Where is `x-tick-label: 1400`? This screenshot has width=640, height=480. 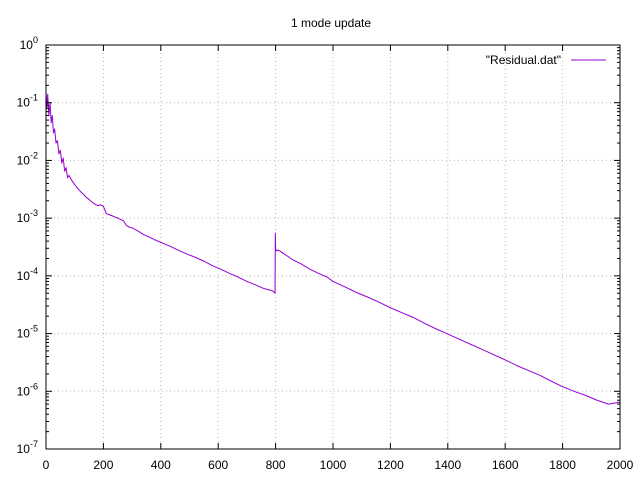
x-tick-label: 1400 is located at coordinates (447, 465).